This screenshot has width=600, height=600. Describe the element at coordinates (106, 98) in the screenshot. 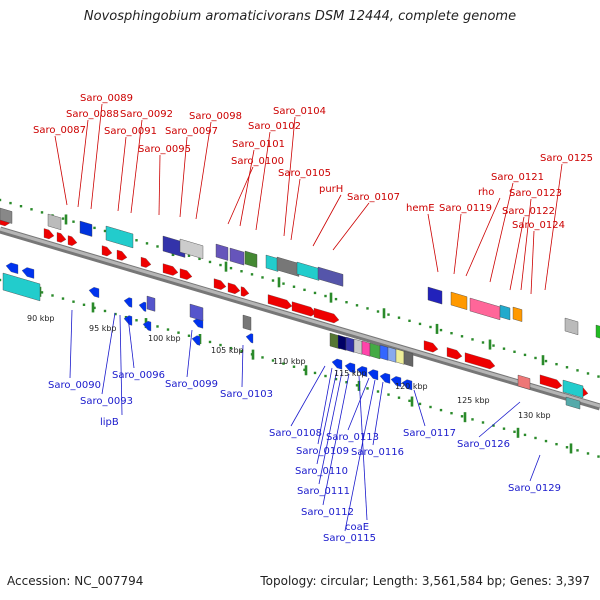

I see `forward-gene-label: Saro_0089` at that location.